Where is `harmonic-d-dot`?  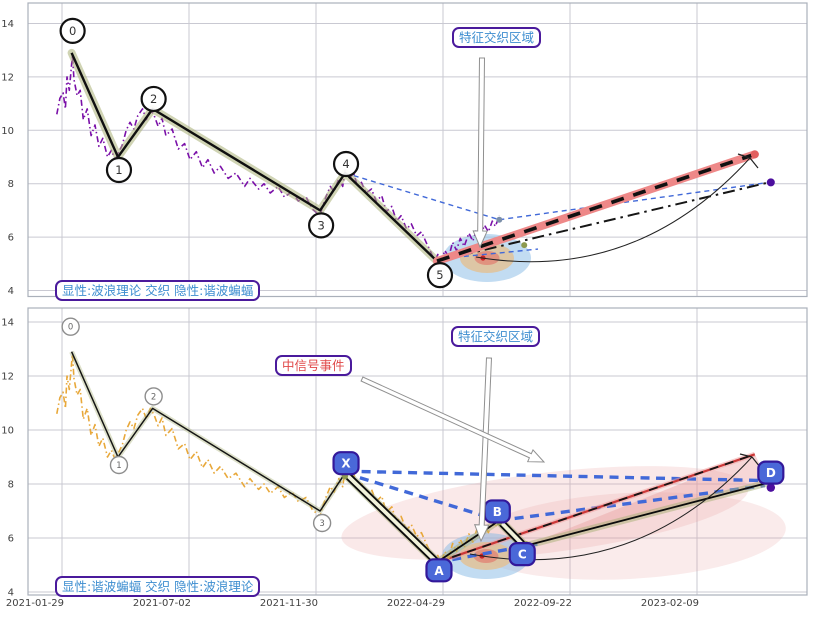 harmonic-d-dot is located at coordinates (771, 487).